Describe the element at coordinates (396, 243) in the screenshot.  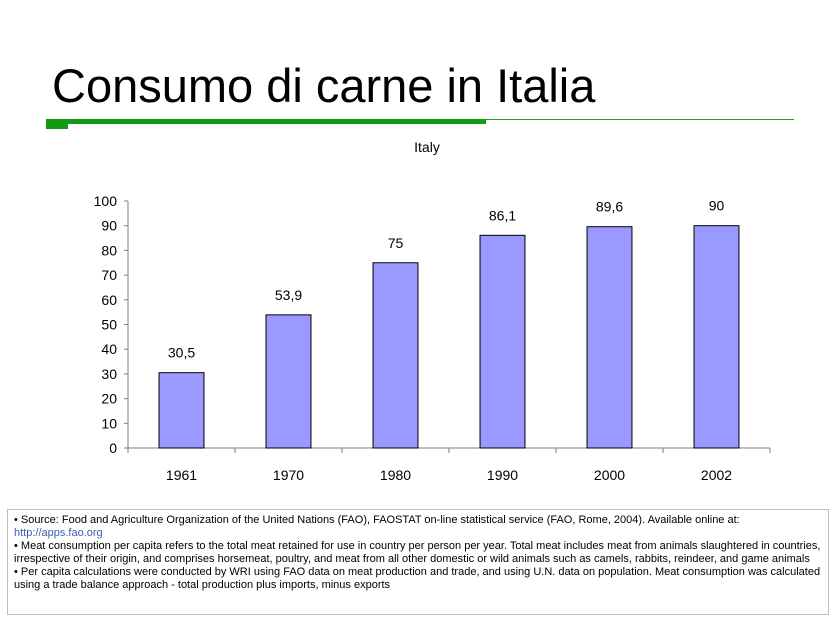
I see `bar-value-label: 75` at that location.